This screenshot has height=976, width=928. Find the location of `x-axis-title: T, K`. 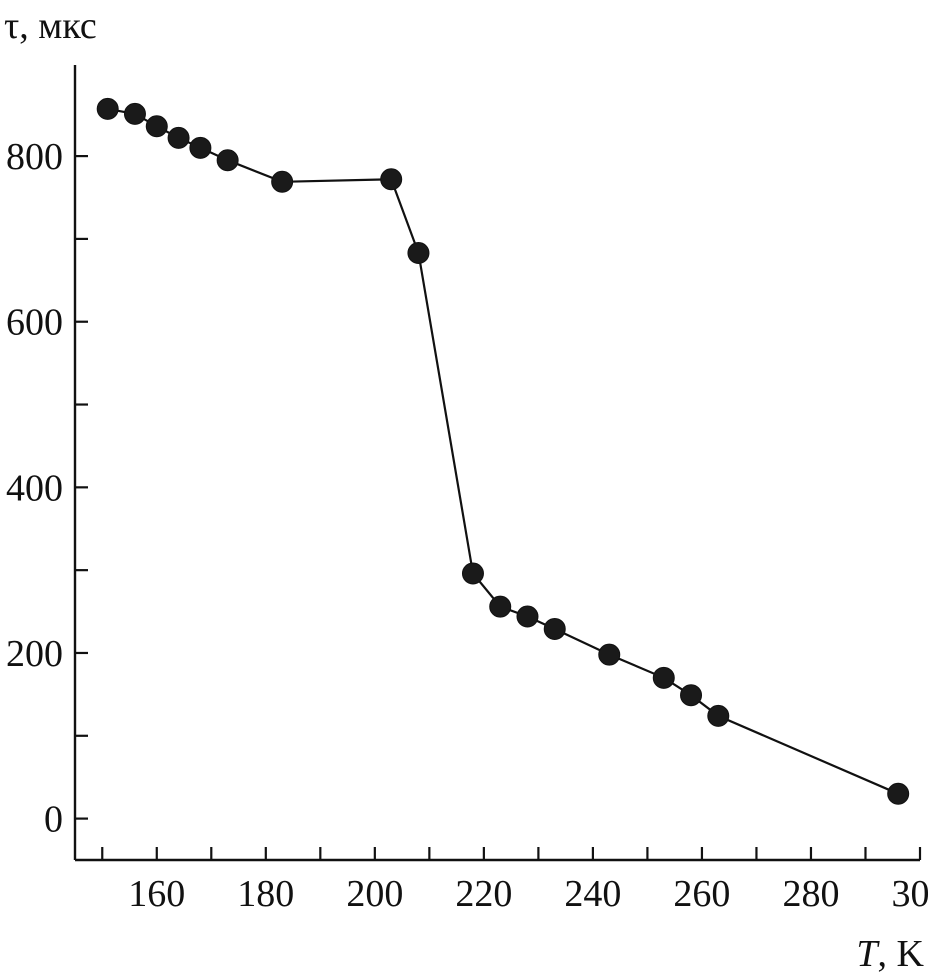

x-axis-title: T, K is located at coordinates (890, 954).